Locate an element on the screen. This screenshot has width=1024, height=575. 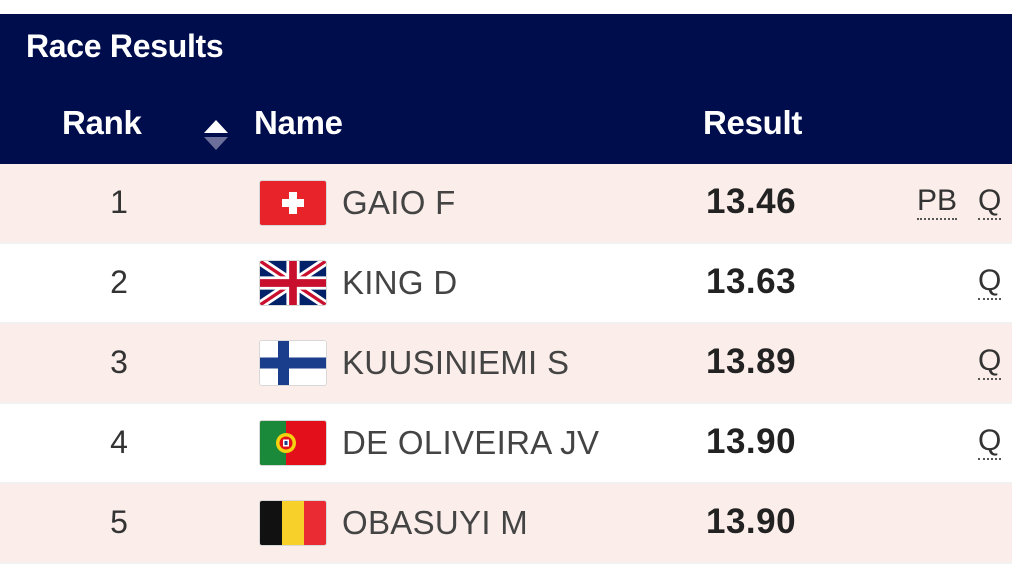
table-row: 5 OBASUYI M 13.90 is located at coordinates (506, 524).